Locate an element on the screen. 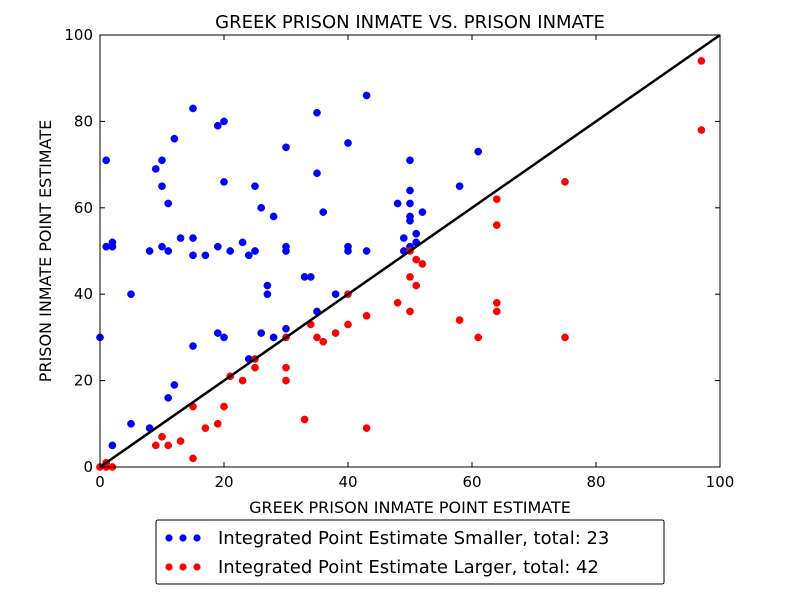 Image resolution: width=800 pixels, height=600 pixels. y-tick-label: 20 is located at coordinates (83, 381).